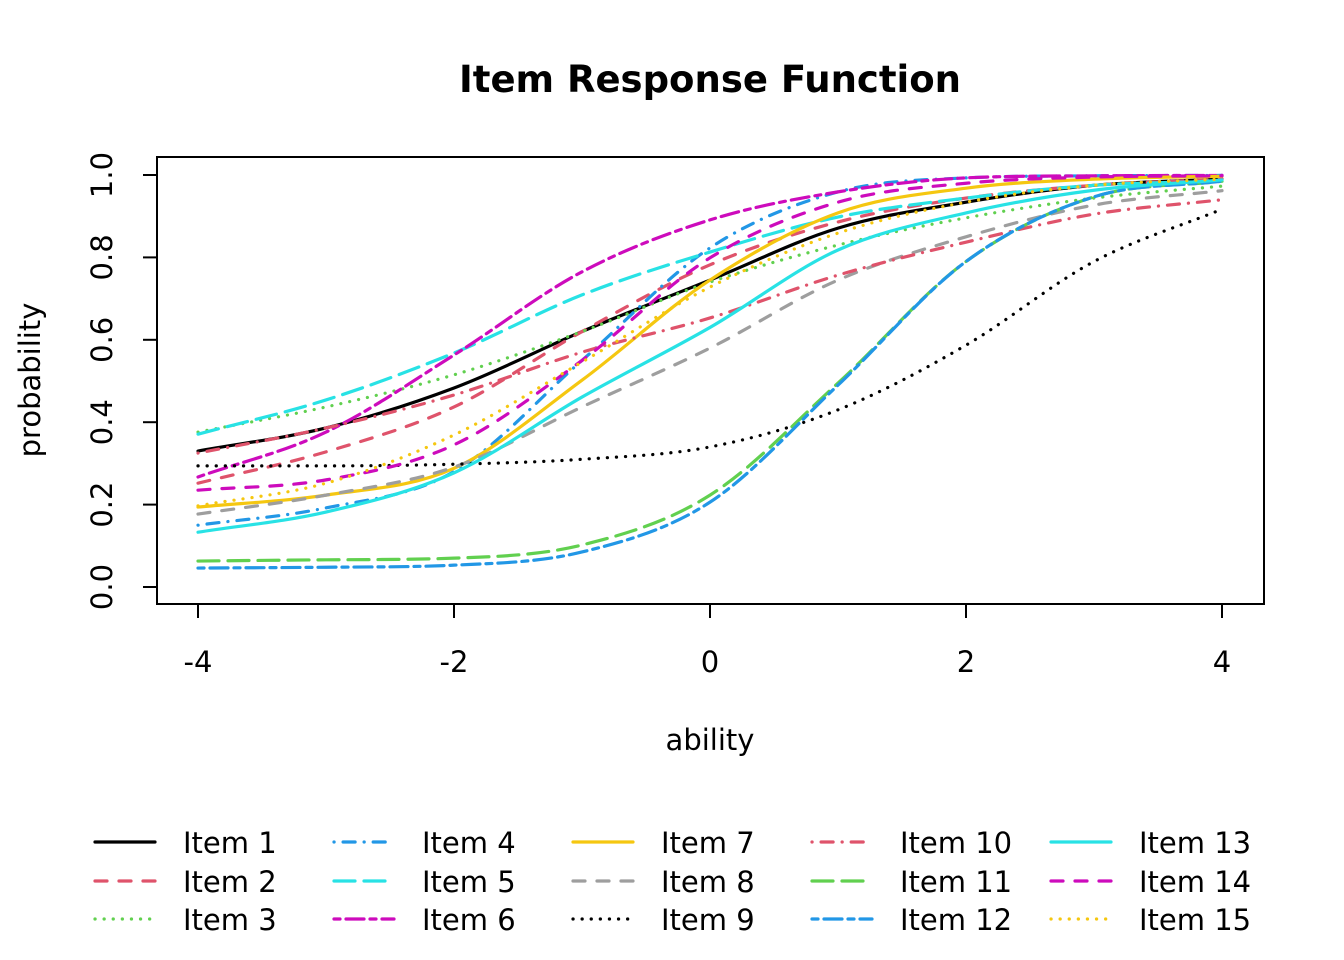 The width and height of the screenshot is (1344, 960). What do you see at coordinates (710, 740) in the screenshot?
I see `x-axis-label: ability` at bounding box center [710, 740].